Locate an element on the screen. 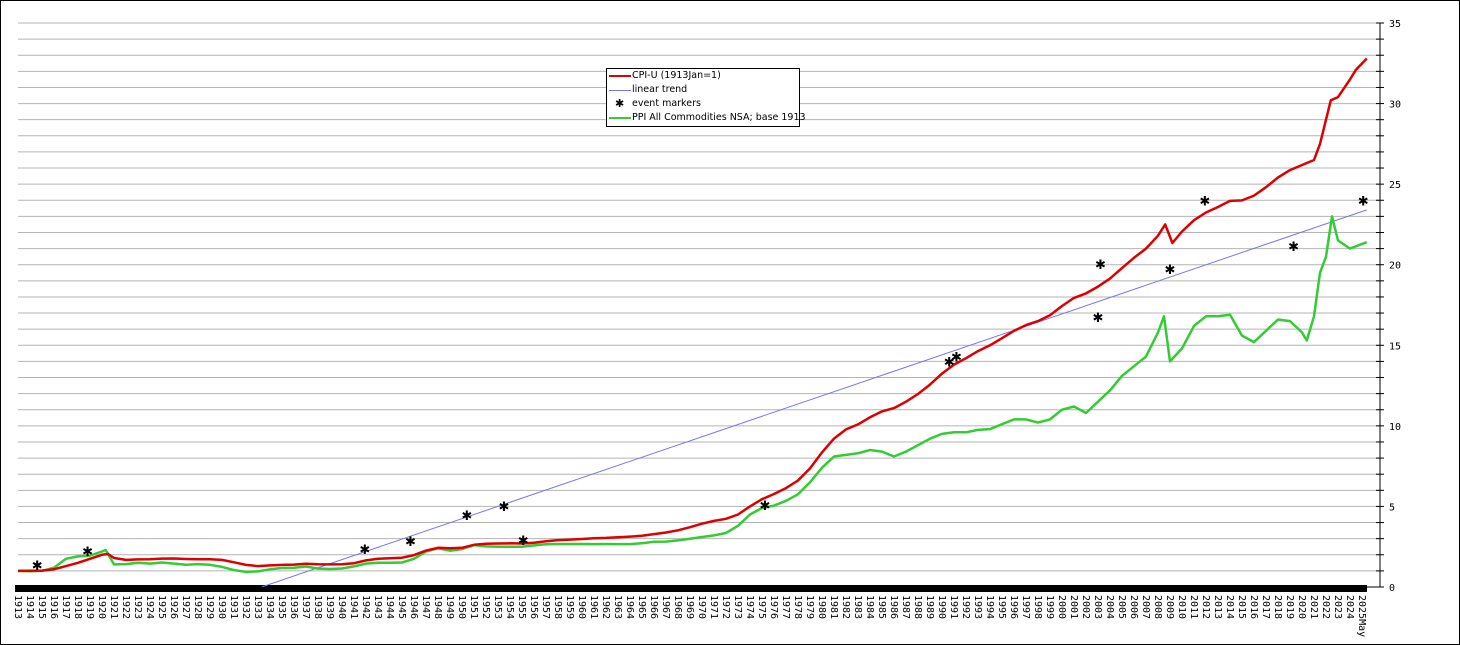  x-tick-label: 1943 is located at coordinates (377, 607).